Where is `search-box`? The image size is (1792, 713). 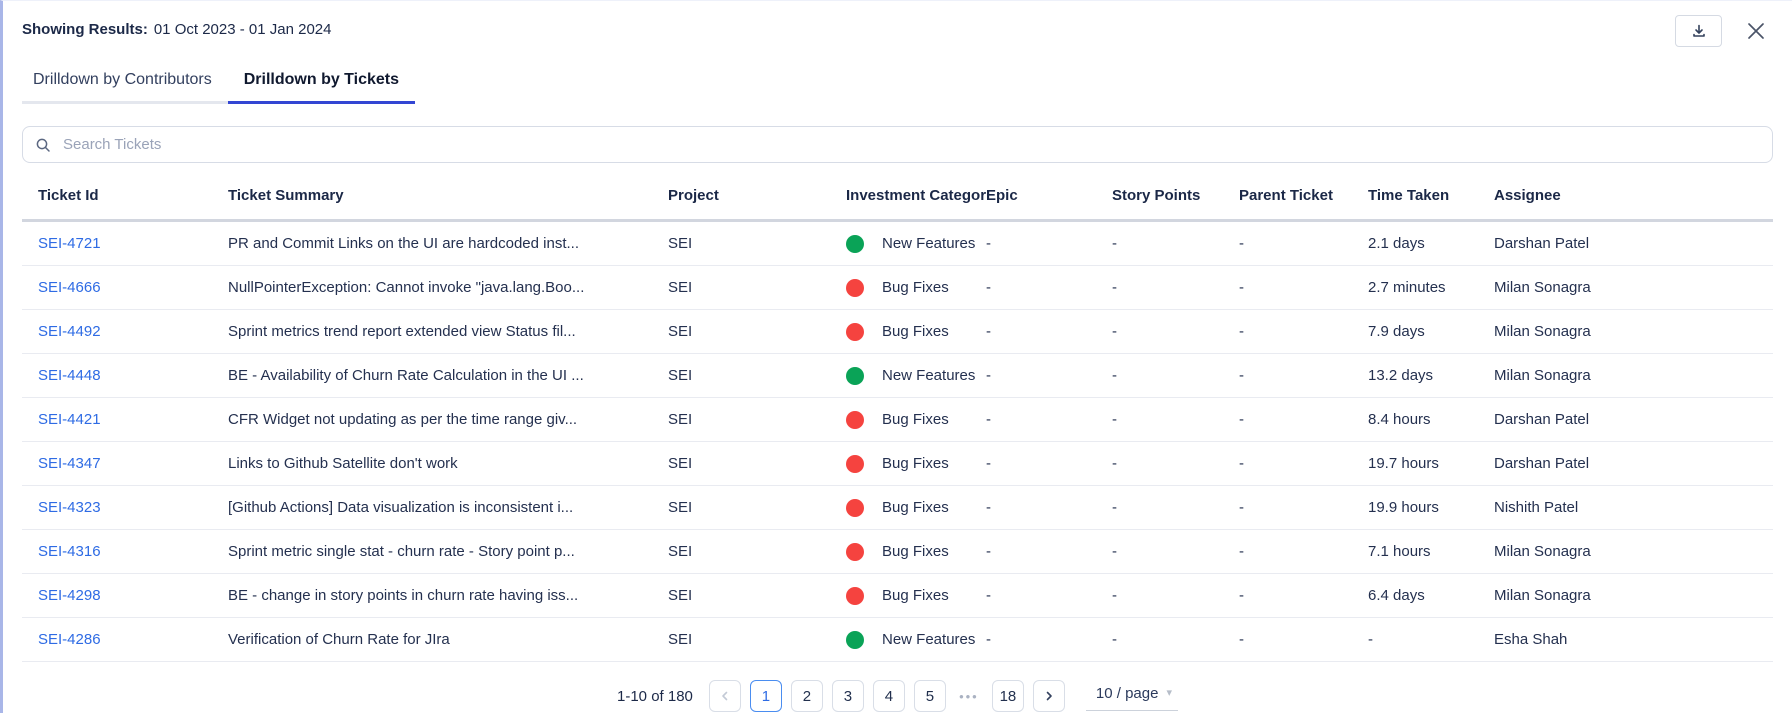
search-box is located at coordinates (897, 144).